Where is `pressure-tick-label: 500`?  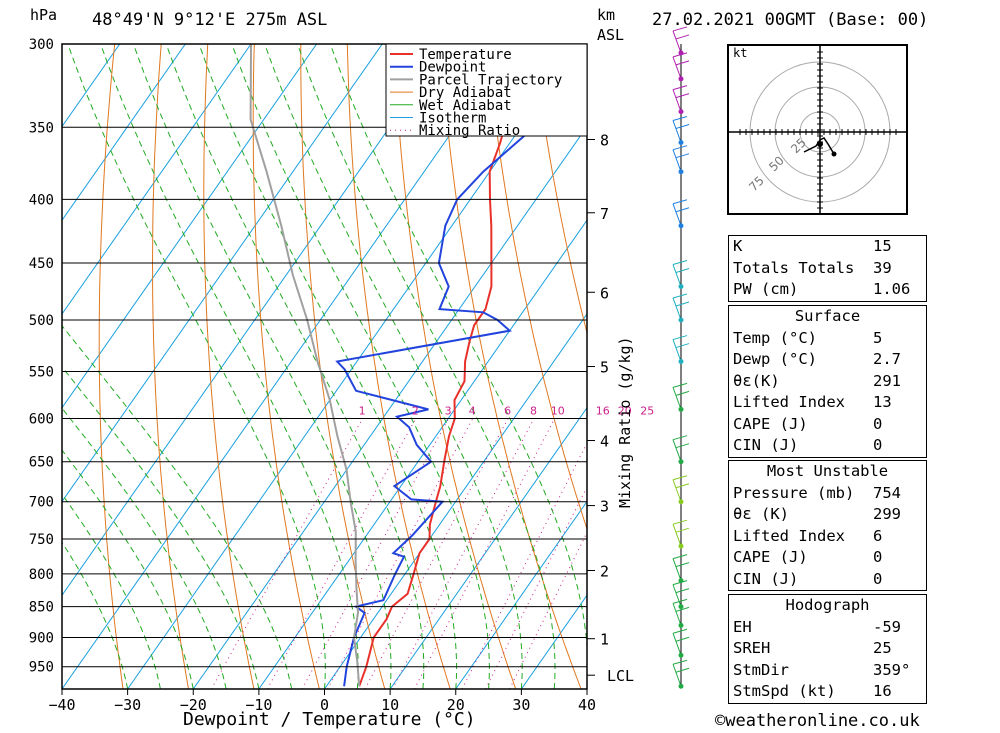
pressure-tick-label: 500 is located at coordinates (41, 321).